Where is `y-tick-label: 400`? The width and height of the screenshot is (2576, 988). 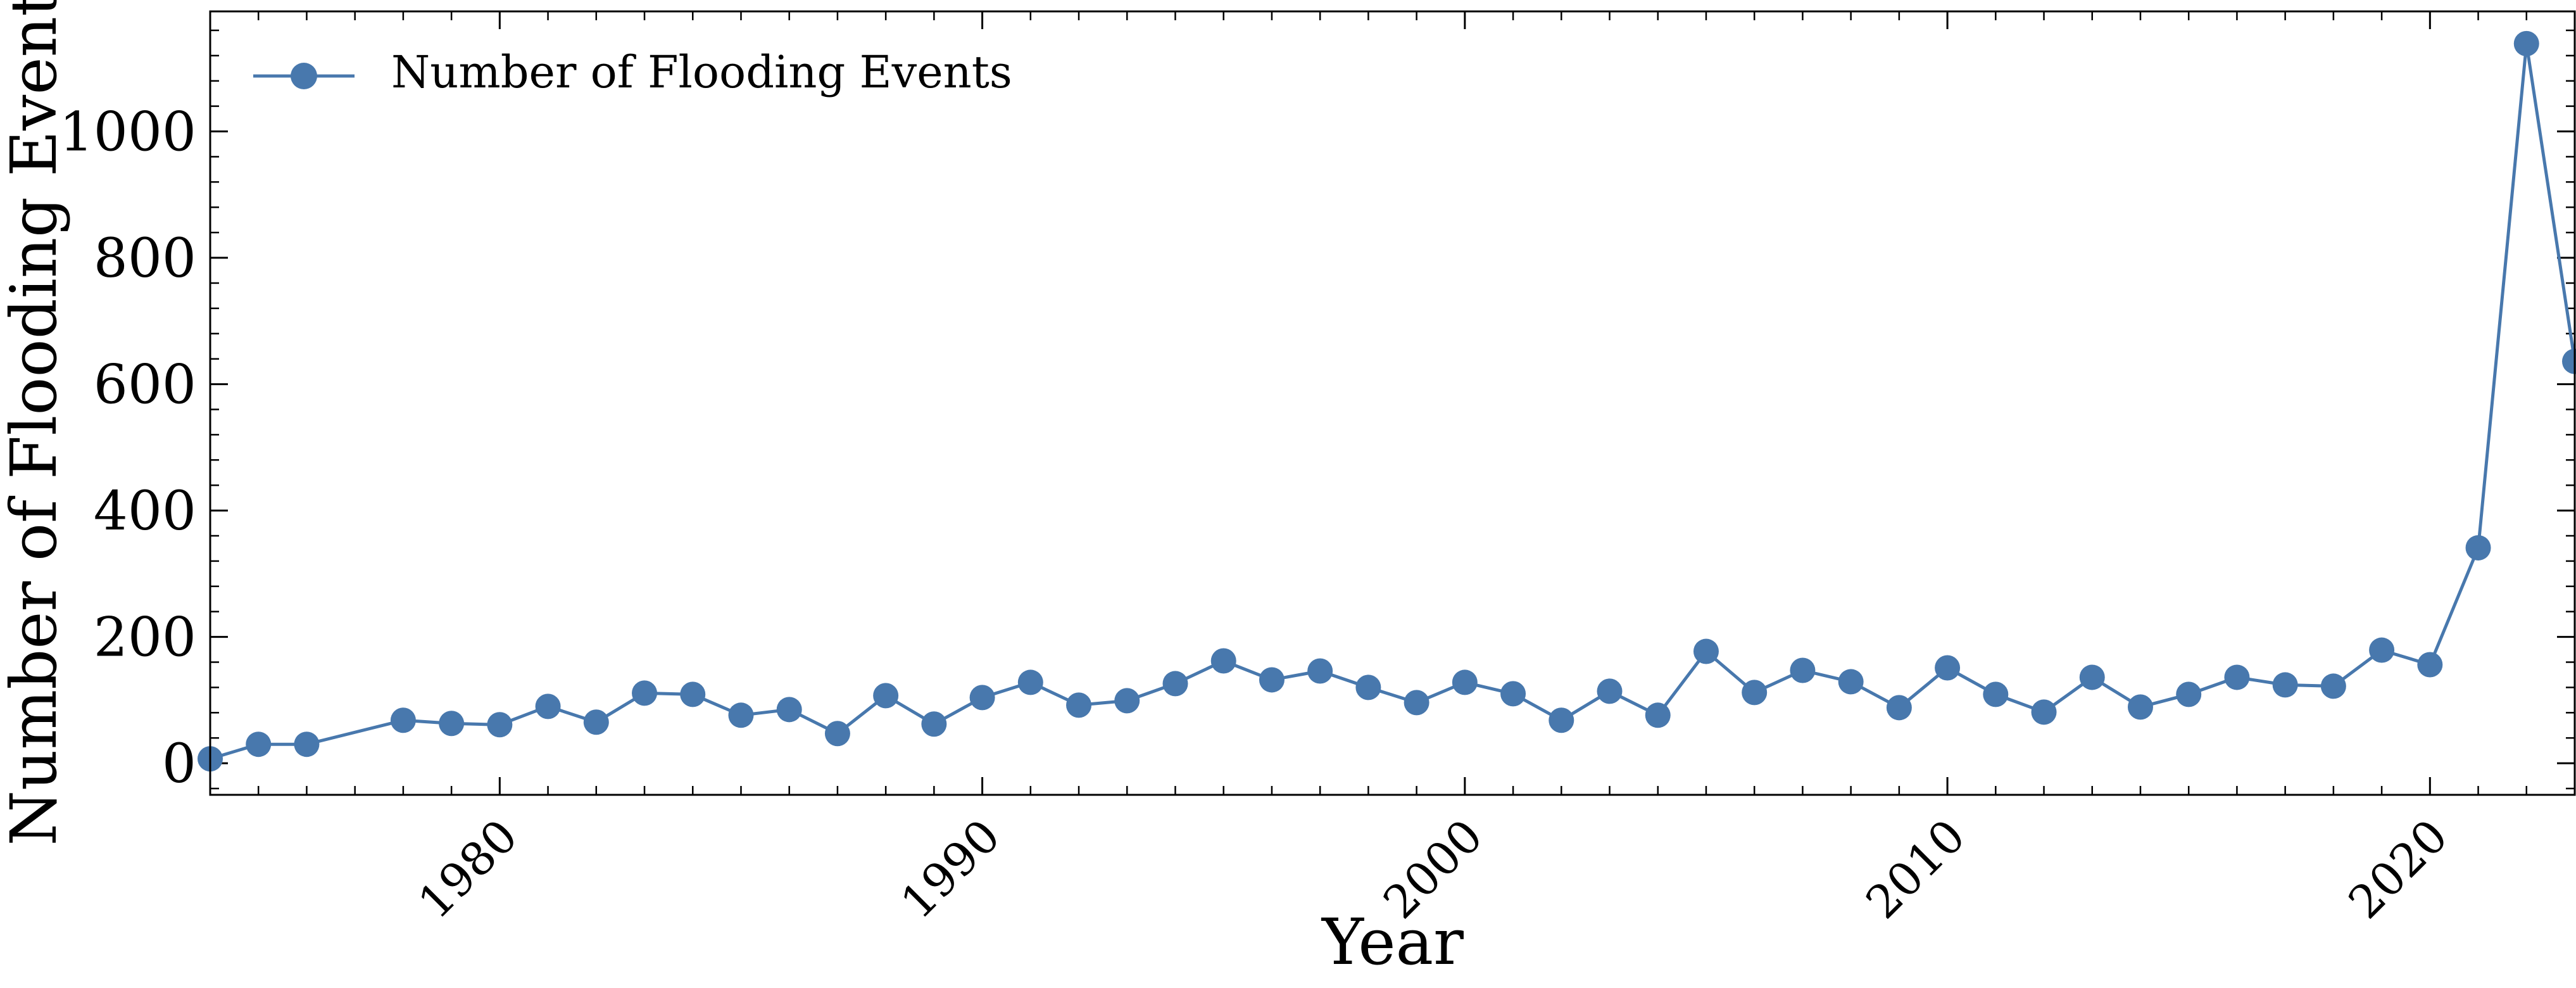
y-tick-label: 400 is located at coordinates (145, 511).